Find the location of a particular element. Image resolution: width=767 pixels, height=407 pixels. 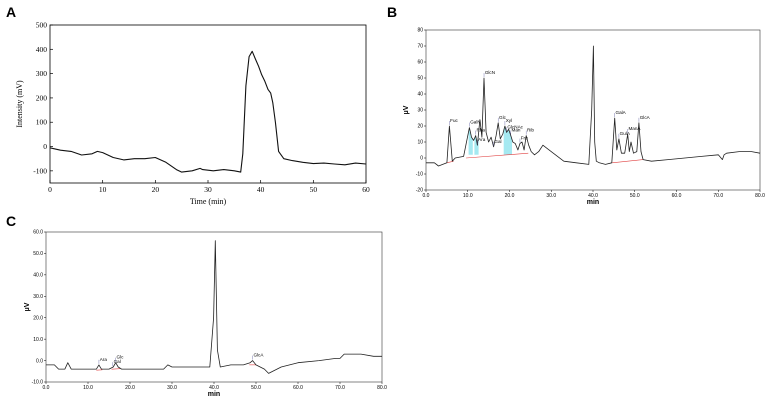

chart-a-xtick-label-0: 0 is located at coordinates (50, 189).